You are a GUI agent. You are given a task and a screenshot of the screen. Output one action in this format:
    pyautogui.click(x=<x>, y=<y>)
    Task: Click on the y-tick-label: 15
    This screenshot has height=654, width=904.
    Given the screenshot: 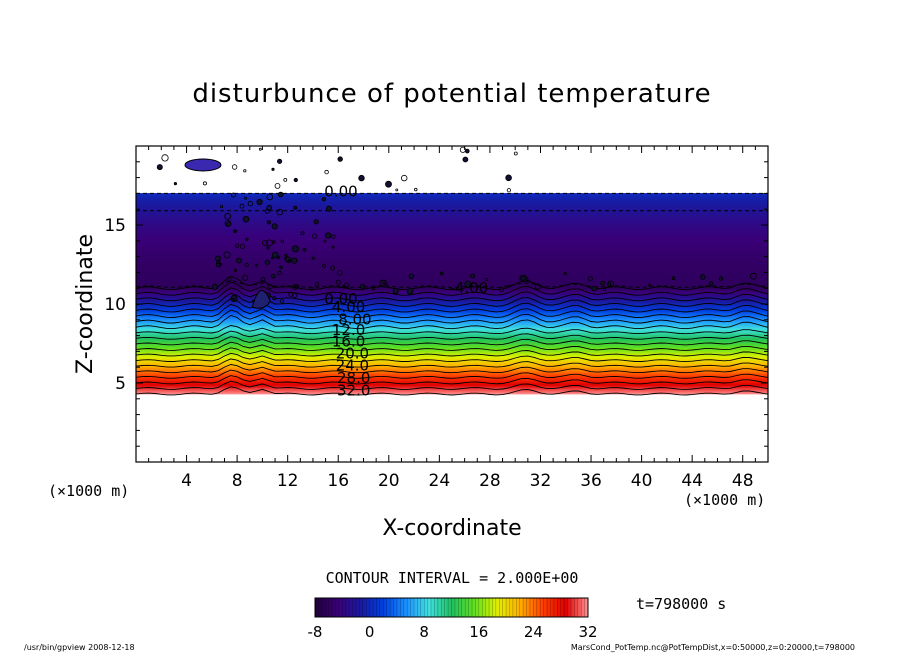 What is the action you would take?
    pyautogui.click(x=115, y=226)
    